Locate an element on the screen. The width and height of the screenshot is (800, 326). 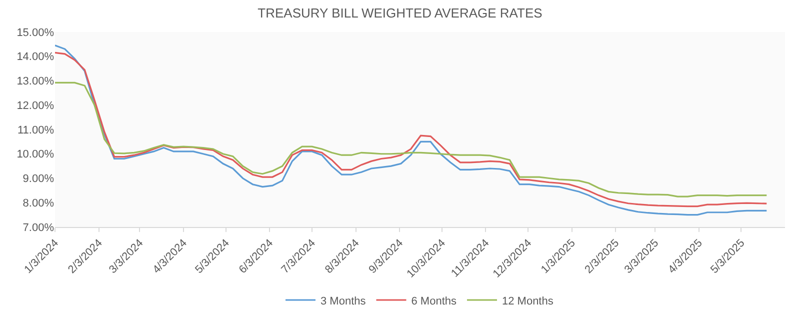
y-tick-label: 10.00% is located at coordinates (35, 154).